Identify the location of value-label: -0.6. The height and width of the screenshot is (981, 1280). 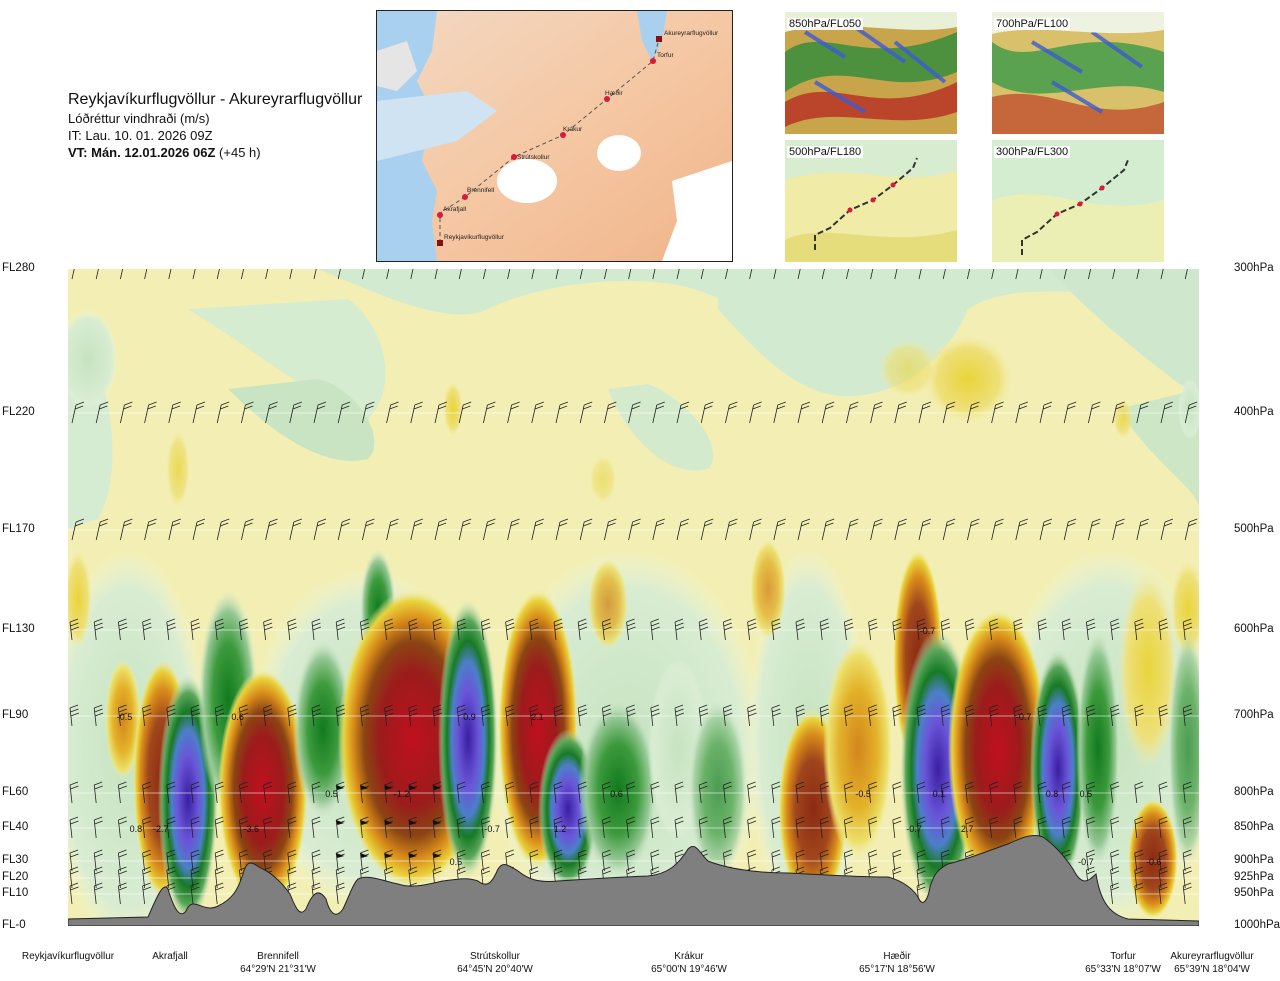
(1154, 862).